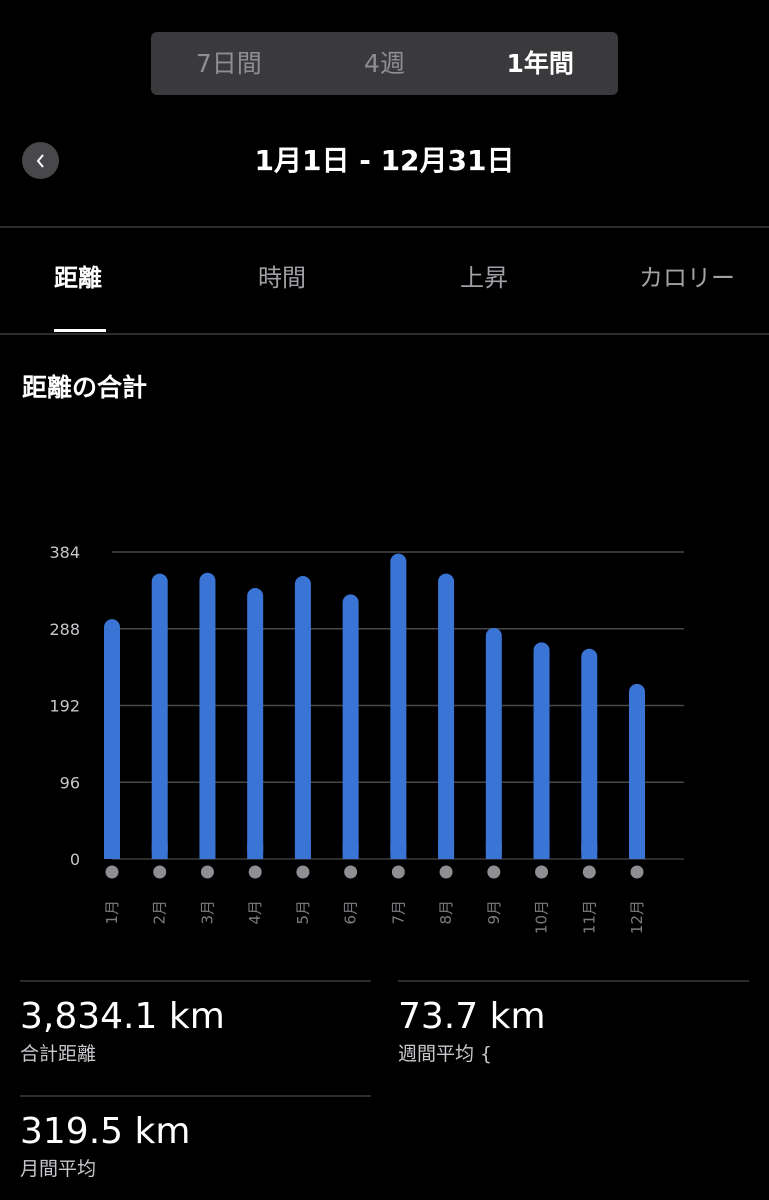  Describe the element at coordinates (384, 334) in the screenshot. I see `tabs-divider` at that location.